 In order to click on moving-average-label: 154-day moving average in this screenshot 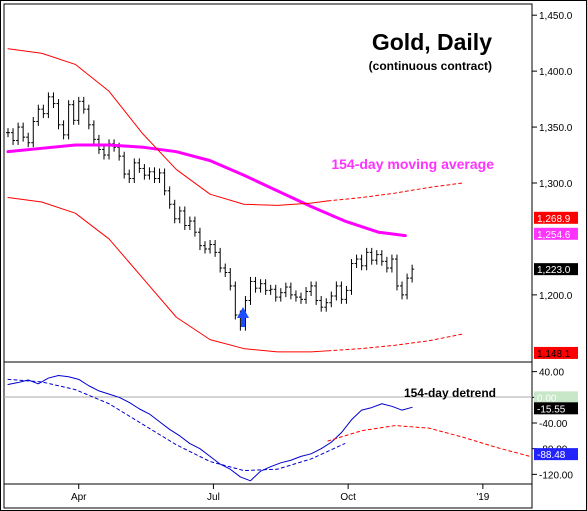, I will do `click(412, 164)`.